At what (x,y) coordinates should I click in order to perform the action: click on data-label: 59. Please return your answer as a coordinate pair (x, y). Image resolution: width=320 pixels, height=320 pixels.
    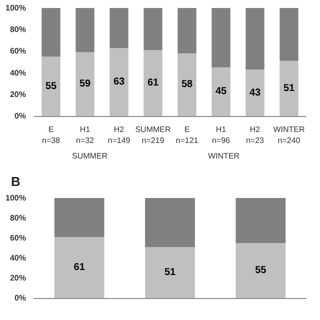
    Looking at the image, I should click on (85, 84).